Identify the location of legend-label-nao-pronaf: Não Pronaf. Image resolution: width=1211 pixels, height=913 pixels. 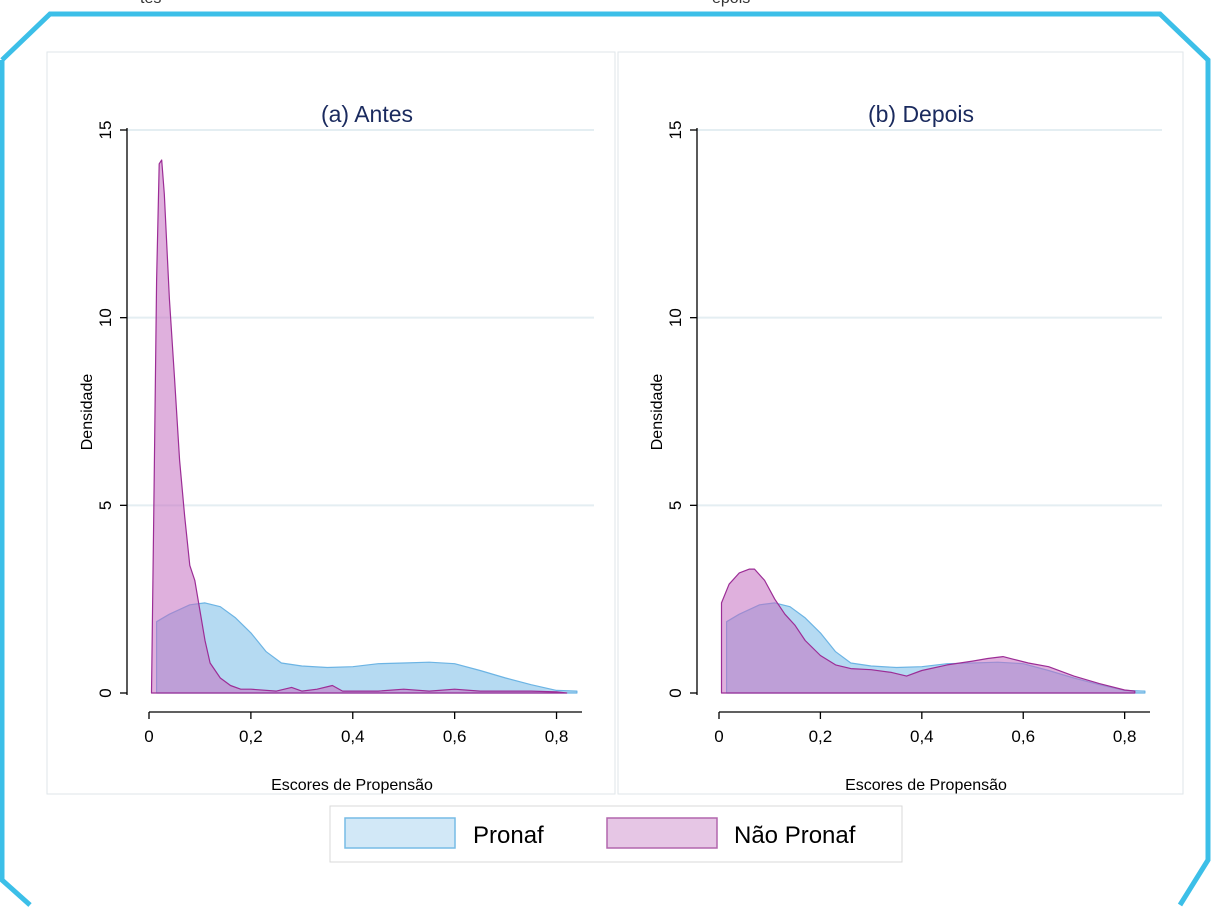
(795, 835).